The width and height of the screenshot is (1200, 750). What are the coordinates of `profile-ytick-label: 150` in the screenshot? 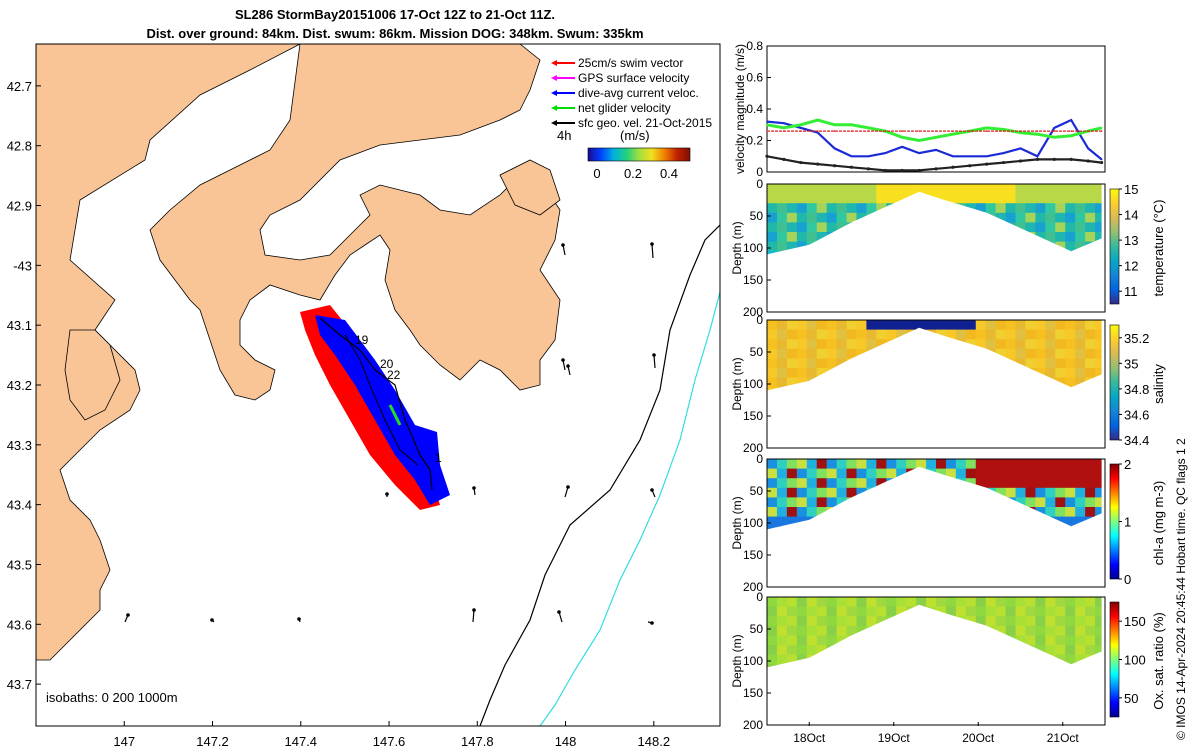 It's located at (753, 416).